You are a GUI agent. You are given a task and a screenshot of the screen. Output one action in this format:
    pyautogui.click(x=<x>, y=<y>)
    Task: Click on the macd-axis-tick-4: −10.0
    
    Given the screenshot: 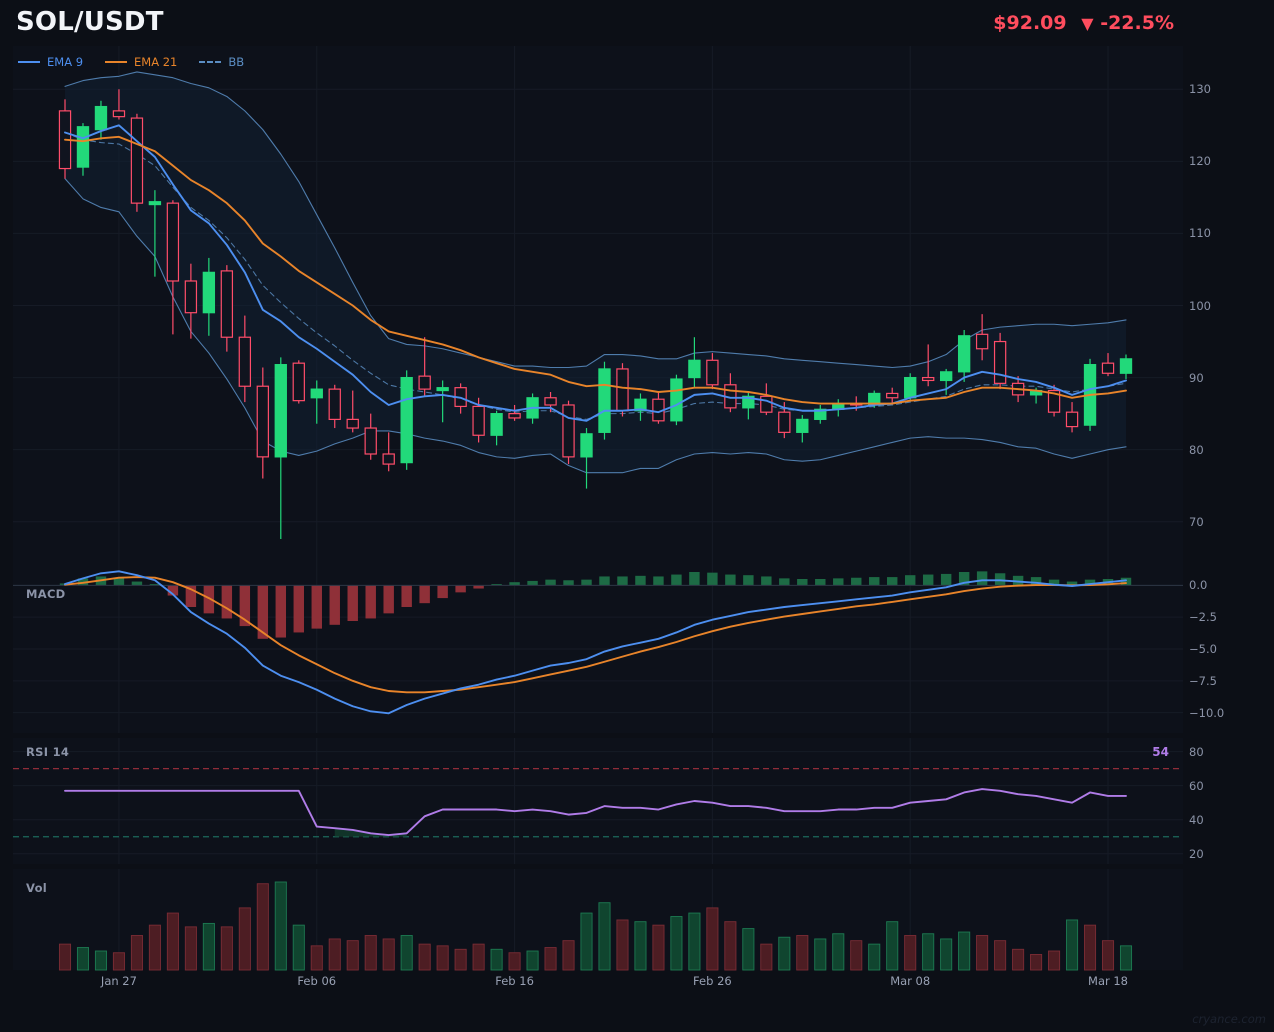 What is the action you would take?
    pyautogui.click(x=1207, y=712)
    